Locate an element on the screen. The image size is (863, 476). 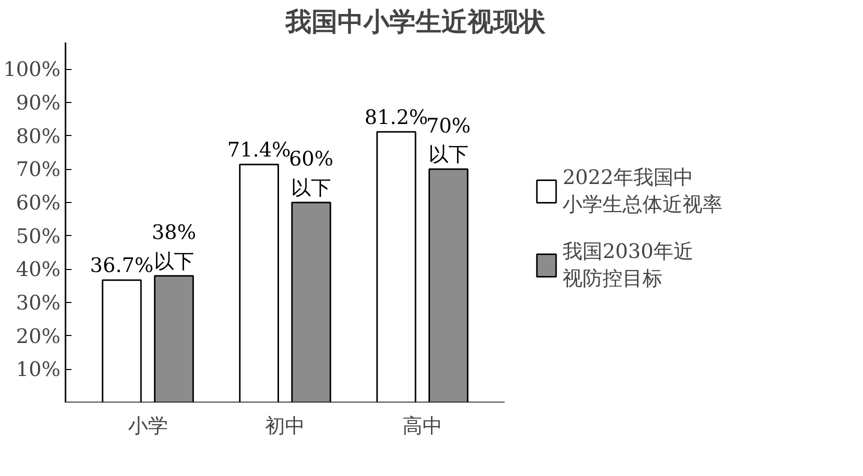
y-tick-label: 20% is located at coordinates (38, 336).